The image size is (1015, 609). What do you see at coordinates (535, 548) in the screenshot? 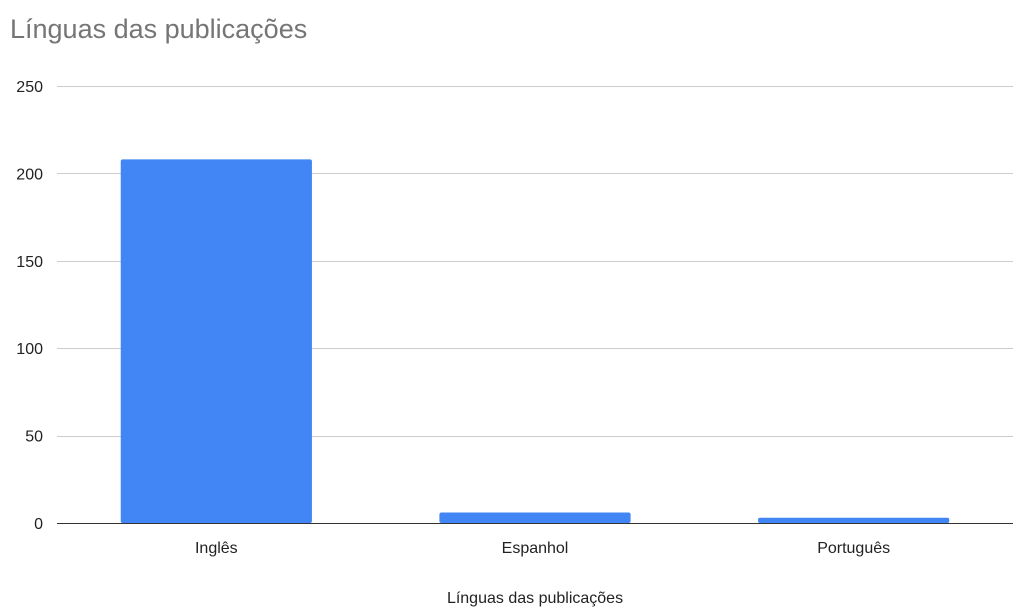
I see `x-tick-label: Espanhol` at bounding box center [535, 548].